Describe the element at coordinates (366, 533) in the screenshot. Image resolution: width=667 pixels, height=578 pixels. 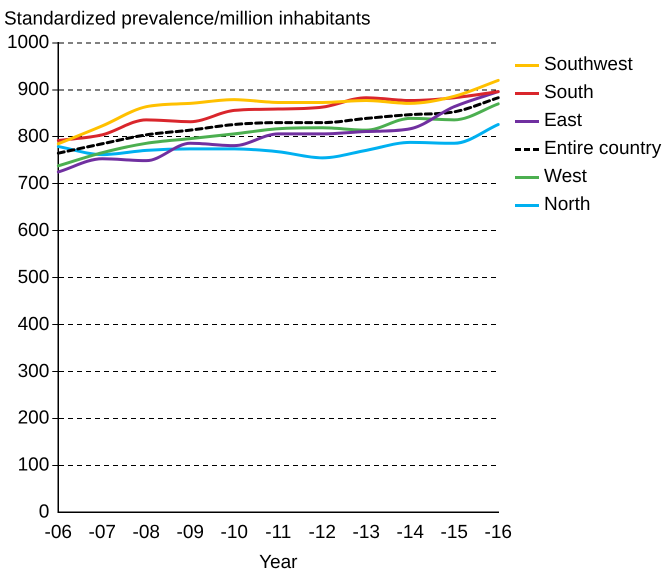
I see `x-tick-label: -13` at that location.